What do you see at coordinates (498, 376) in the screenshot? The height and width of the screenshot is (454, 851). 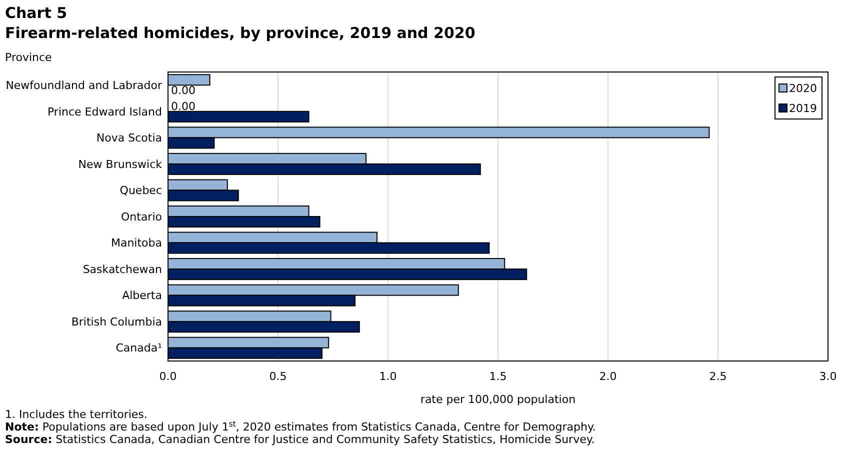 I see `x-tick-label: 1.5` at bounding box center [498, 376].